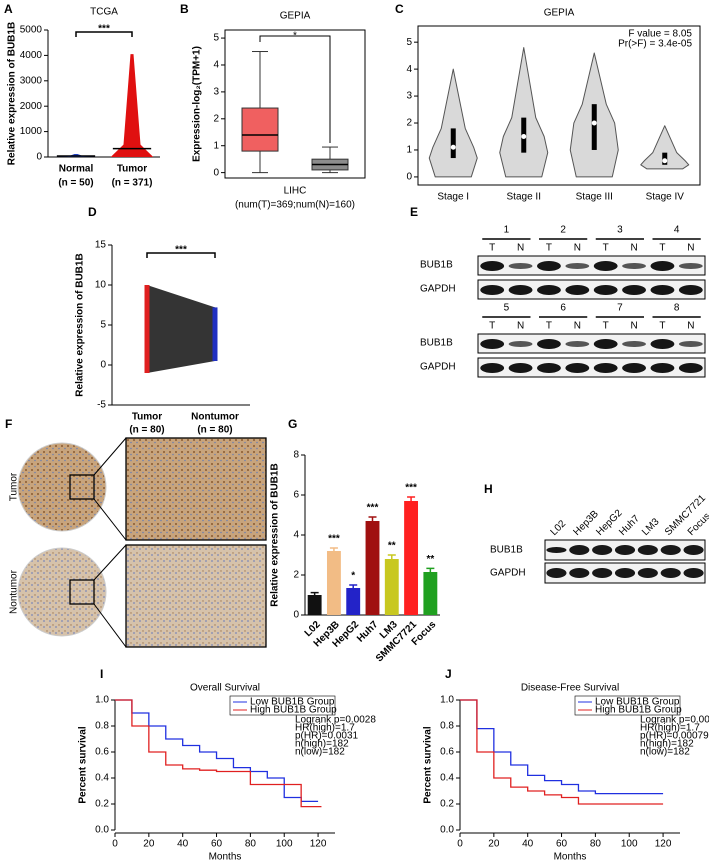 The width and height of the screenshot is (709, 865). I want to click on y-tick-label: 0.0, so click(447, 830).